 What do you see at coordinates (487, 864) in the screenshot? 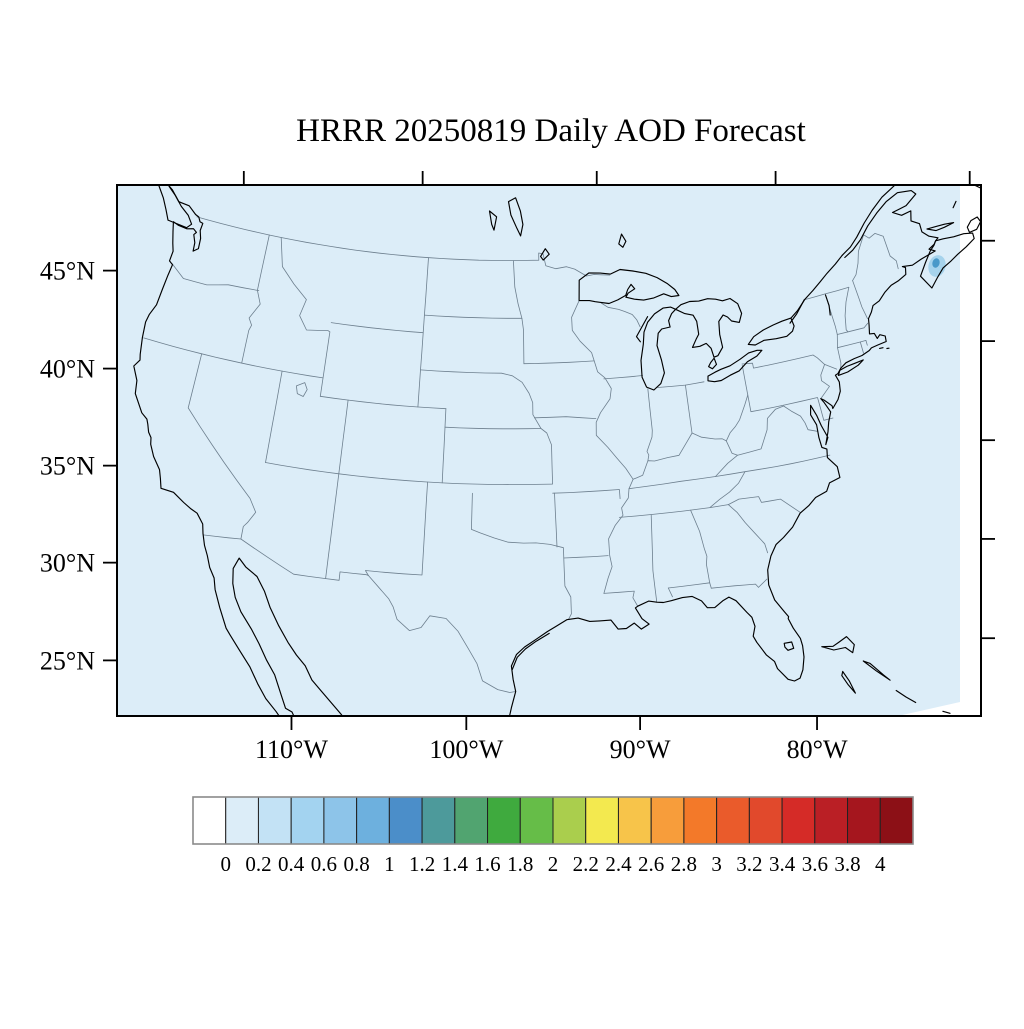
I see `colorbar-tick-label: 1.6` at bounding box center [487, 864].